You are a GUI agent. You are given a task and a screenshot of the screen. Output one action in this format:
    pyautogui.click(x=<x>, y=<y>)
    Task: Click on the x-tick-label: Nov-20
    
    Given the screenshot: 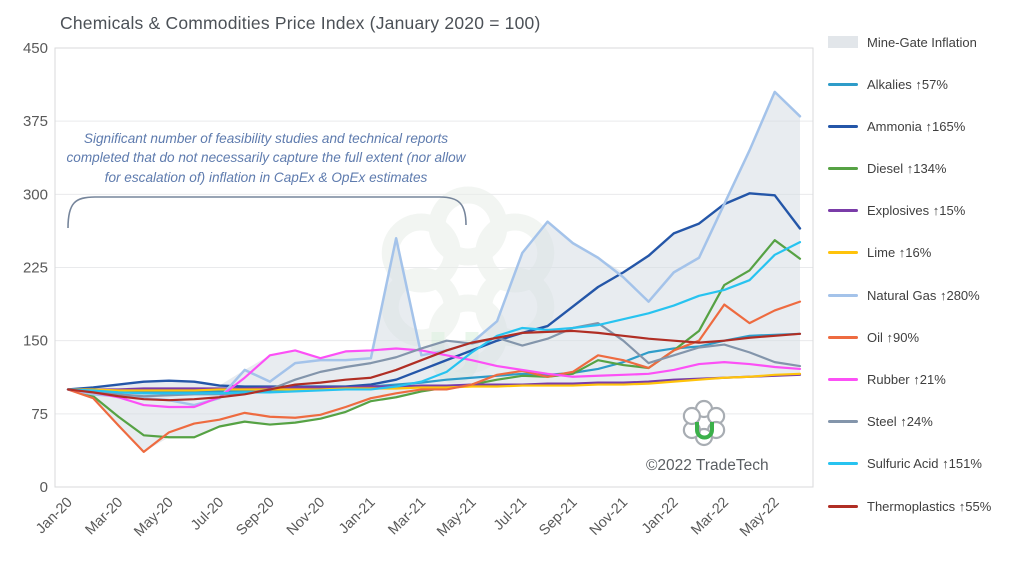 What is the action you would take?
    pyautogui.click(x=306, y=517)
    